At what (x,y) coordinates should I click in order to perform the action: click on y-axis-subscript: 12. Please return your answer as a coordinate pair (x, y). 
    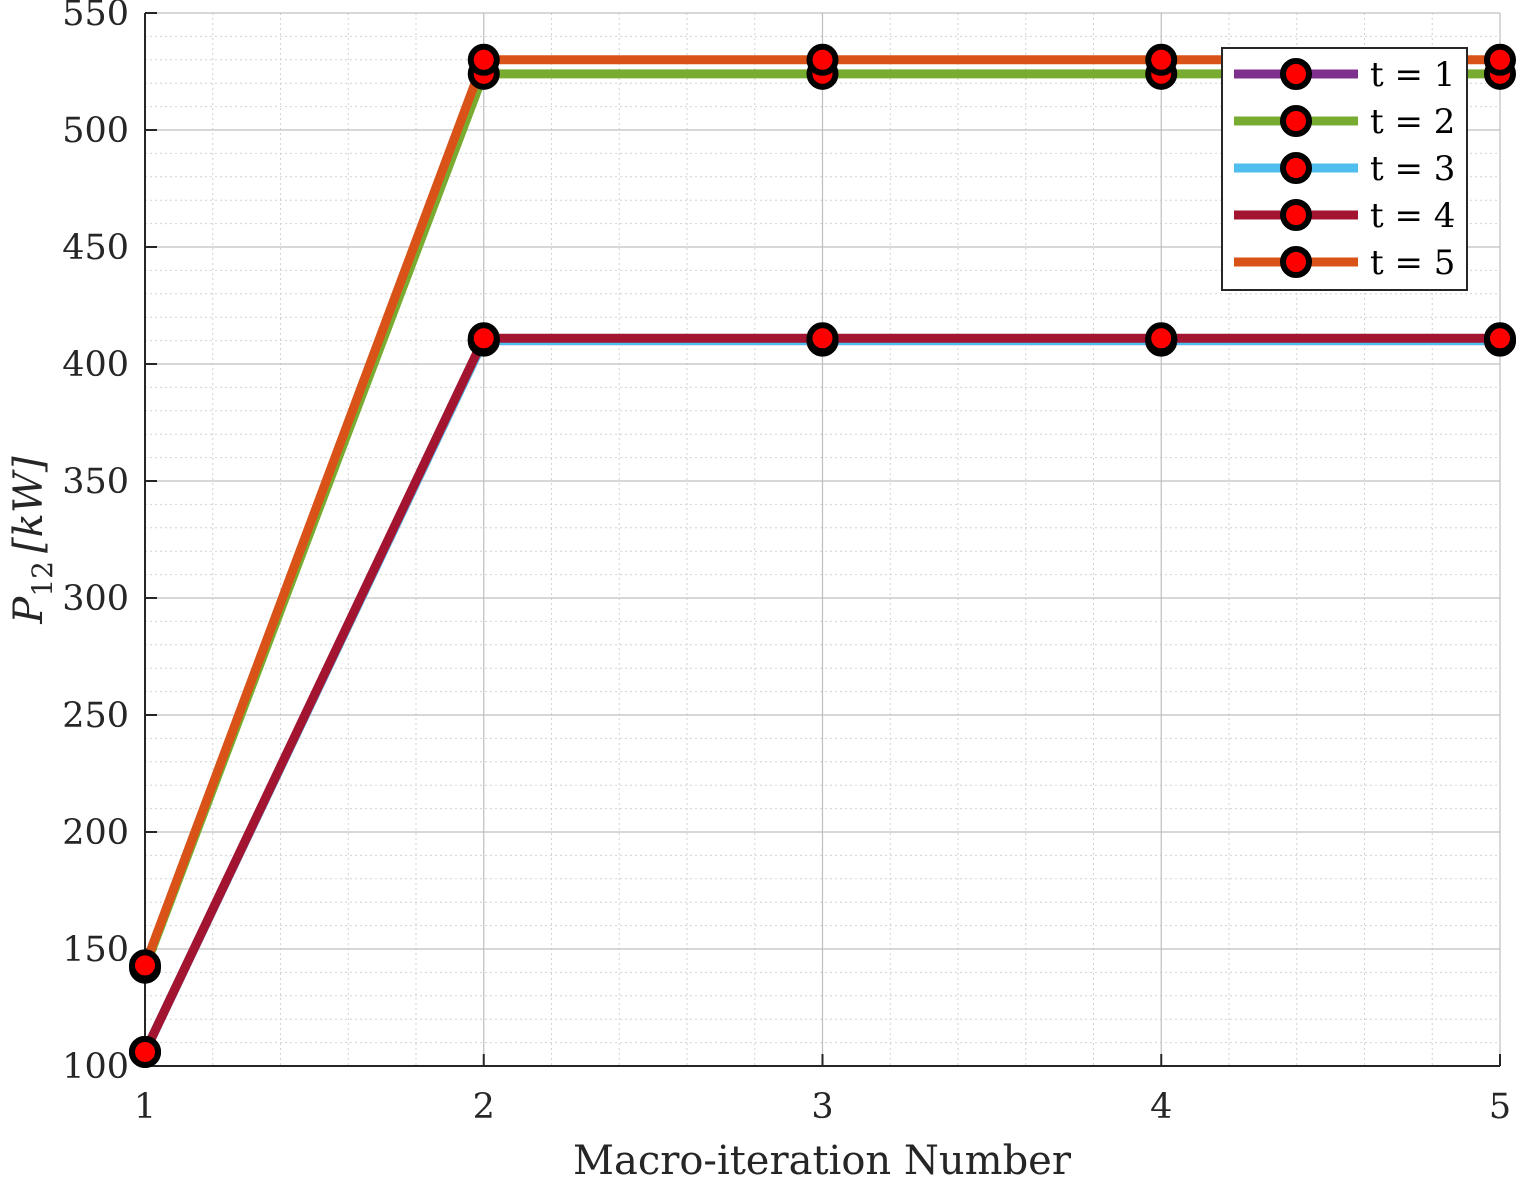
    Looking at the image, I should click on (42, 579).